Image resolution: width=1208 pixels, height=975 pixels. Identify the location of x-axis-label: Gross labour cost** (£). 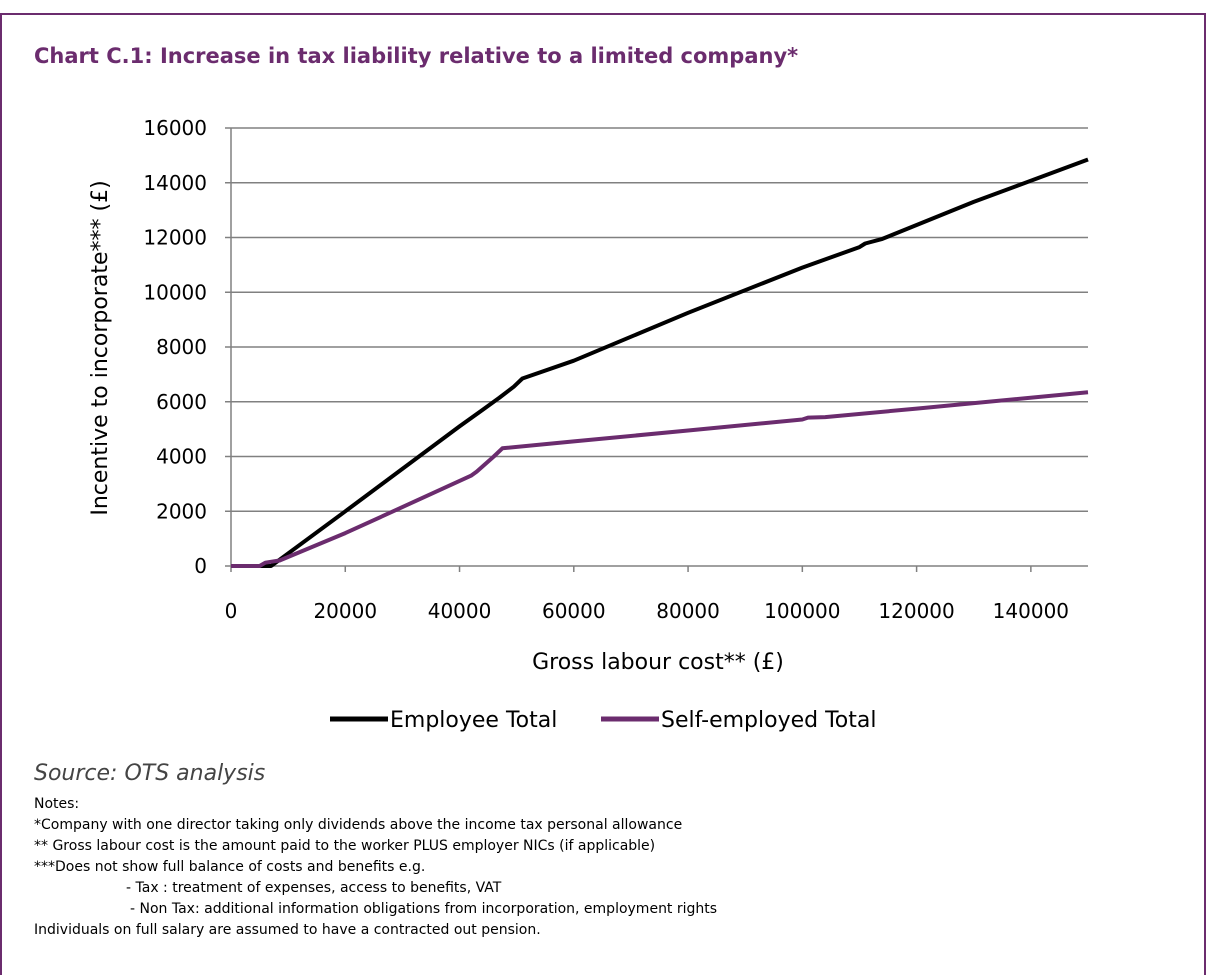
(658, 662).